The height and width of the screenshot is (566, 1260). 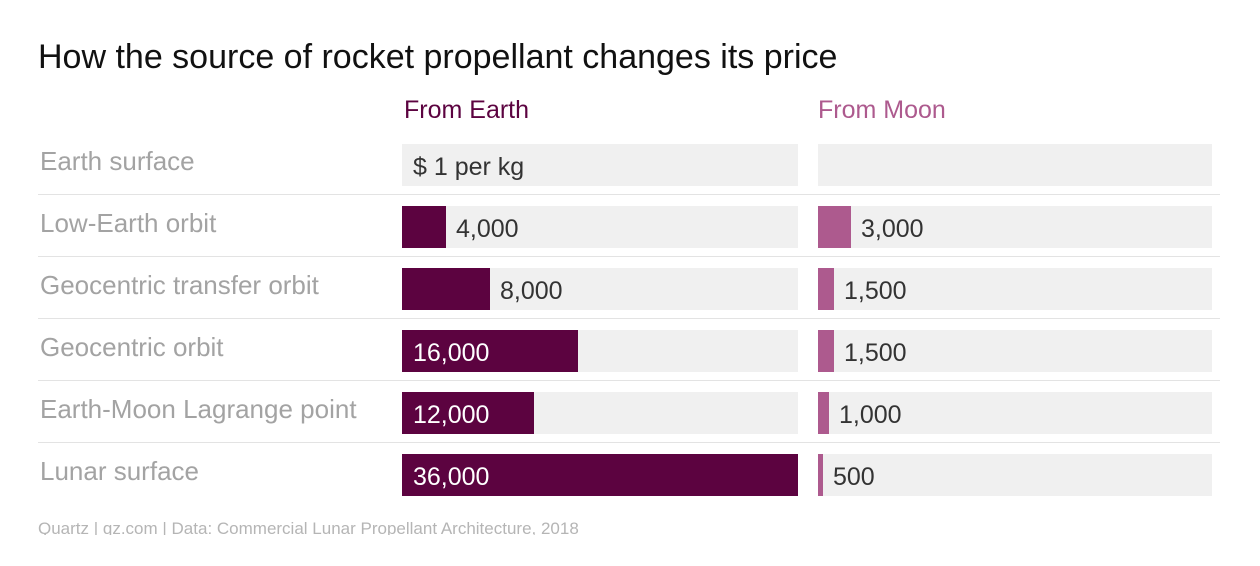 I want to click on category-label: Earth-Moon Lagrange point, so click(x=198, y=409).